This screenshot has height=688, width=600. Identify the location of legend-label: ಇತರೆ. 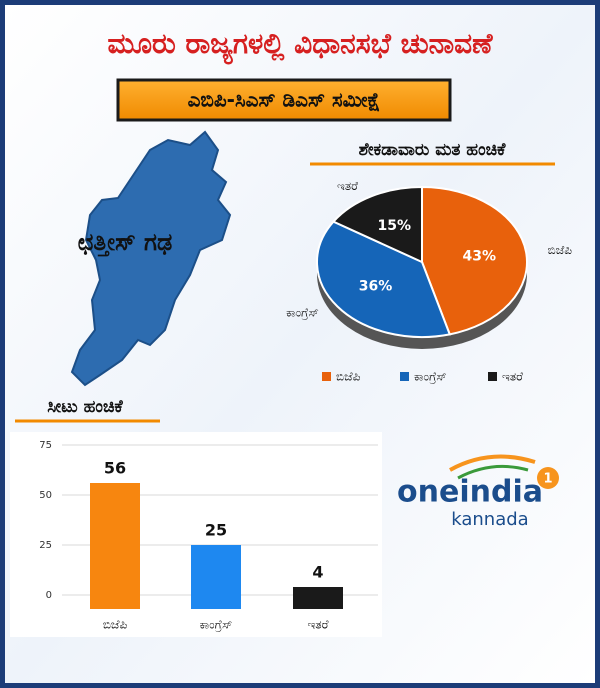
(513, 377).